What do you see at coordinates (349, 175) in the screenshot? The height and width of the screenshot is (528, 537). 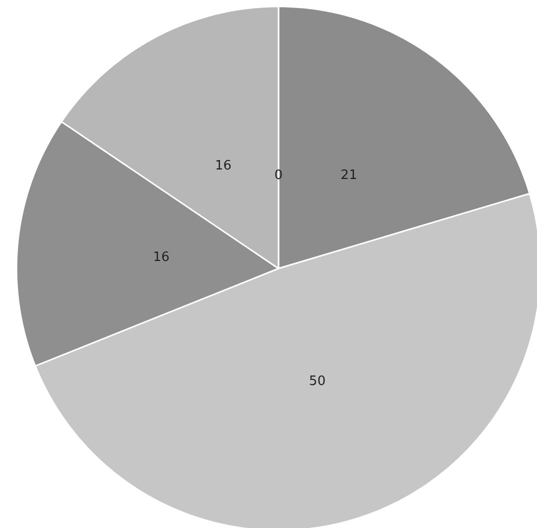 I see `data-label: 21` at bounding box center [349, 175].